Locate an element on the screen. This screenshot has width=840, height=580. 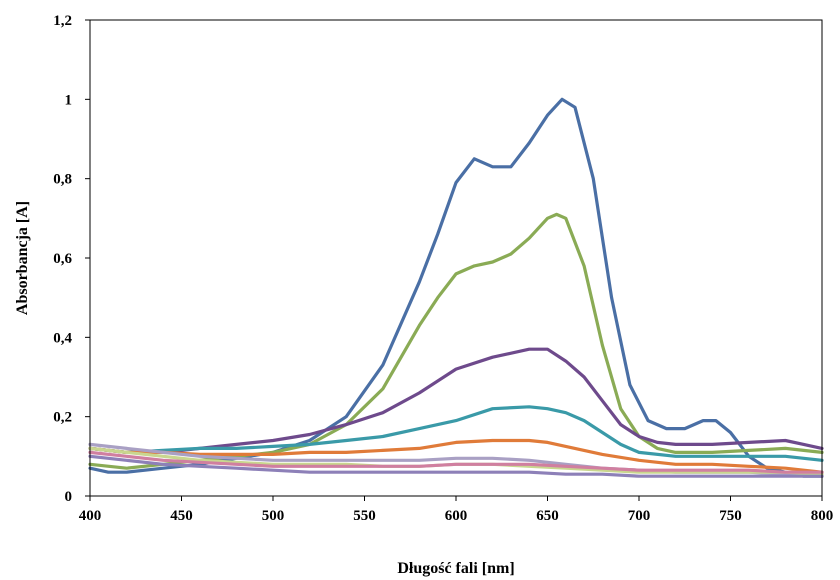
y-axis-title: Absorbancja [A] is located at coordinates (22, 258).